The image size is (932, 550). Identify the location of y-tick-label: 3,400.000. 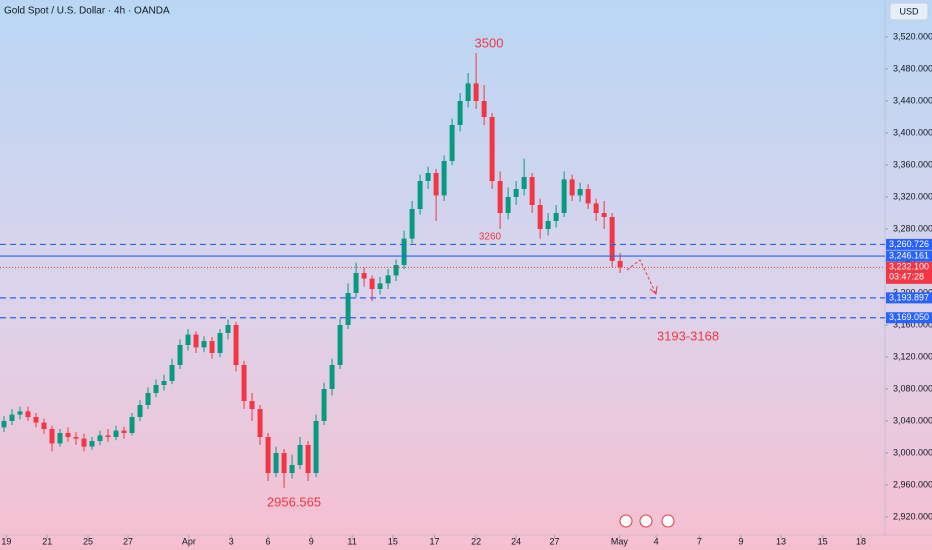
(912, 132).